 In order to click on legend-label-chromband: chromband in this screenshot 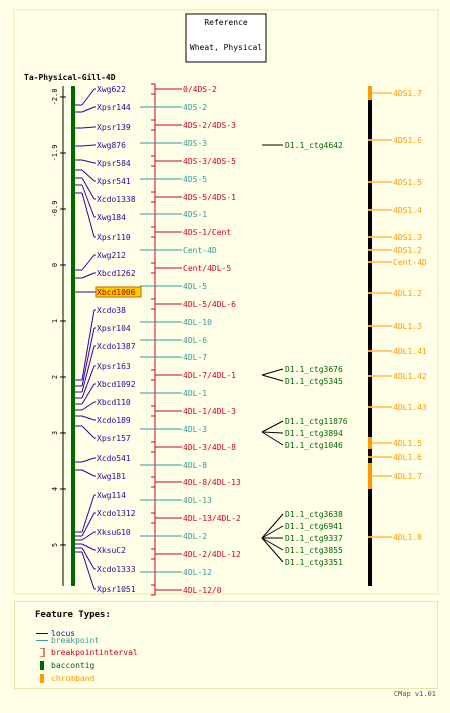, I will do `click(73, 678)`.